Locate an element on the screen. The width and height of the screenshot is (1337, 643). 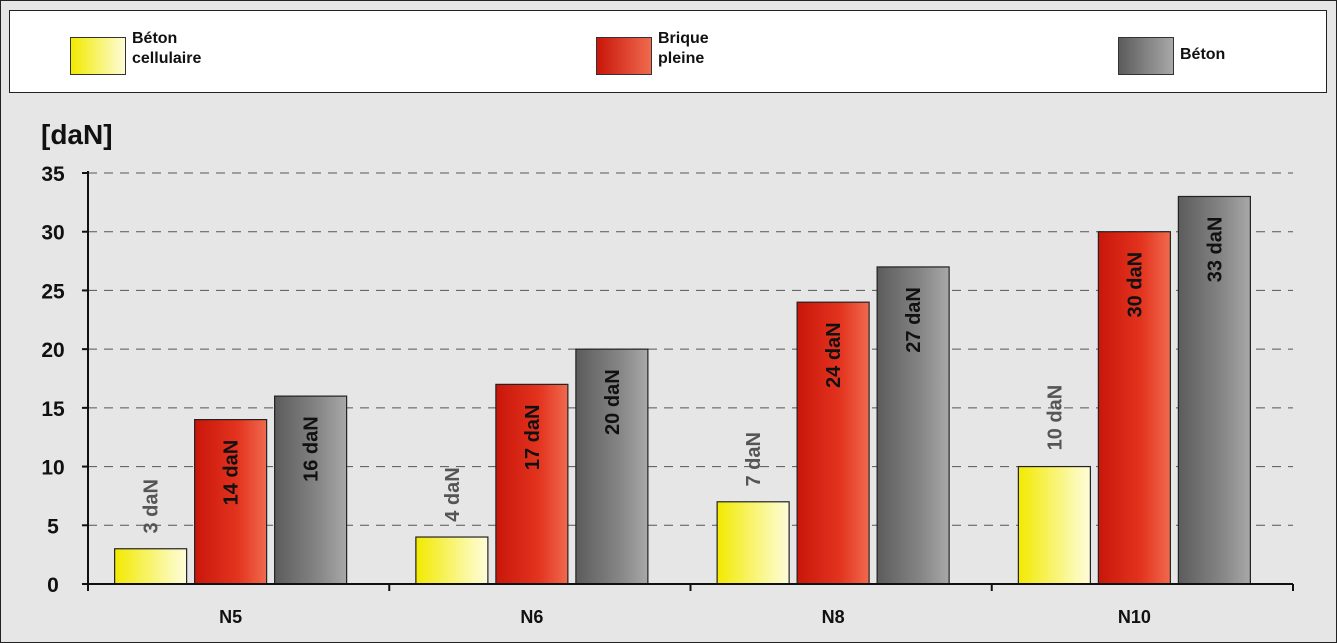
bar-data-label: 30 daN is located at coordinates (1135, 285).